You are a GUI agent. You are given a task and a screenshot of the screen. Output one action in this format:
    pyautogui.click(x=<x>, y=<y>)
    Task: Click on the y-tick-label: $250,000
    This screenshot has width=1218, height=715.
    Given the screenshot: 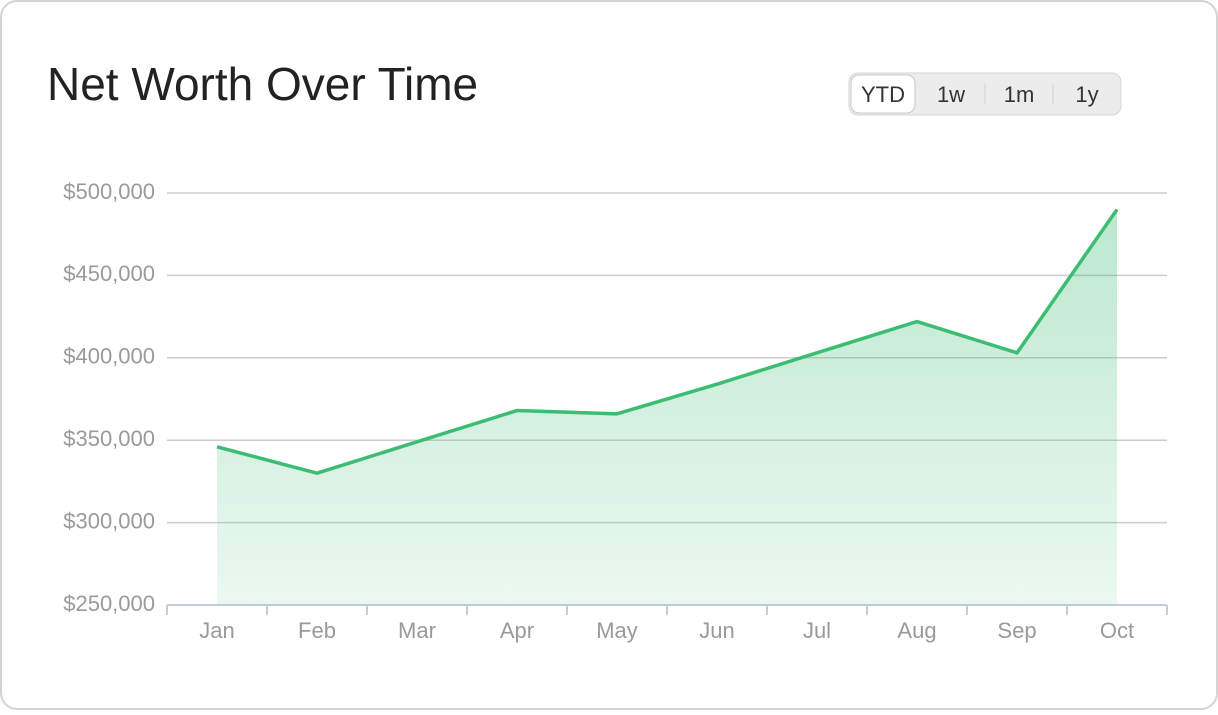 What is the action you would take?
    pyautogui.click(x=109, y=603)
    